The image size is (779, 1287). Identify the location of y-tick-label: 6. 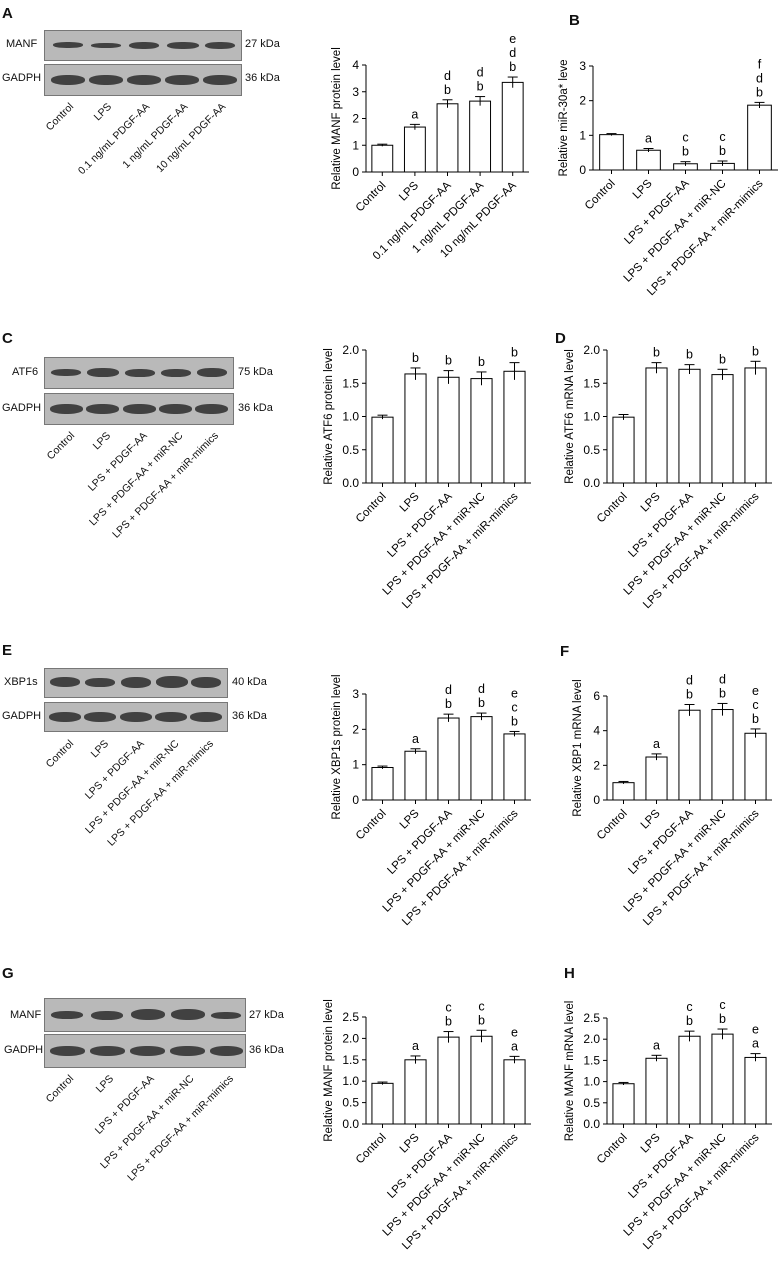
(596, 696).